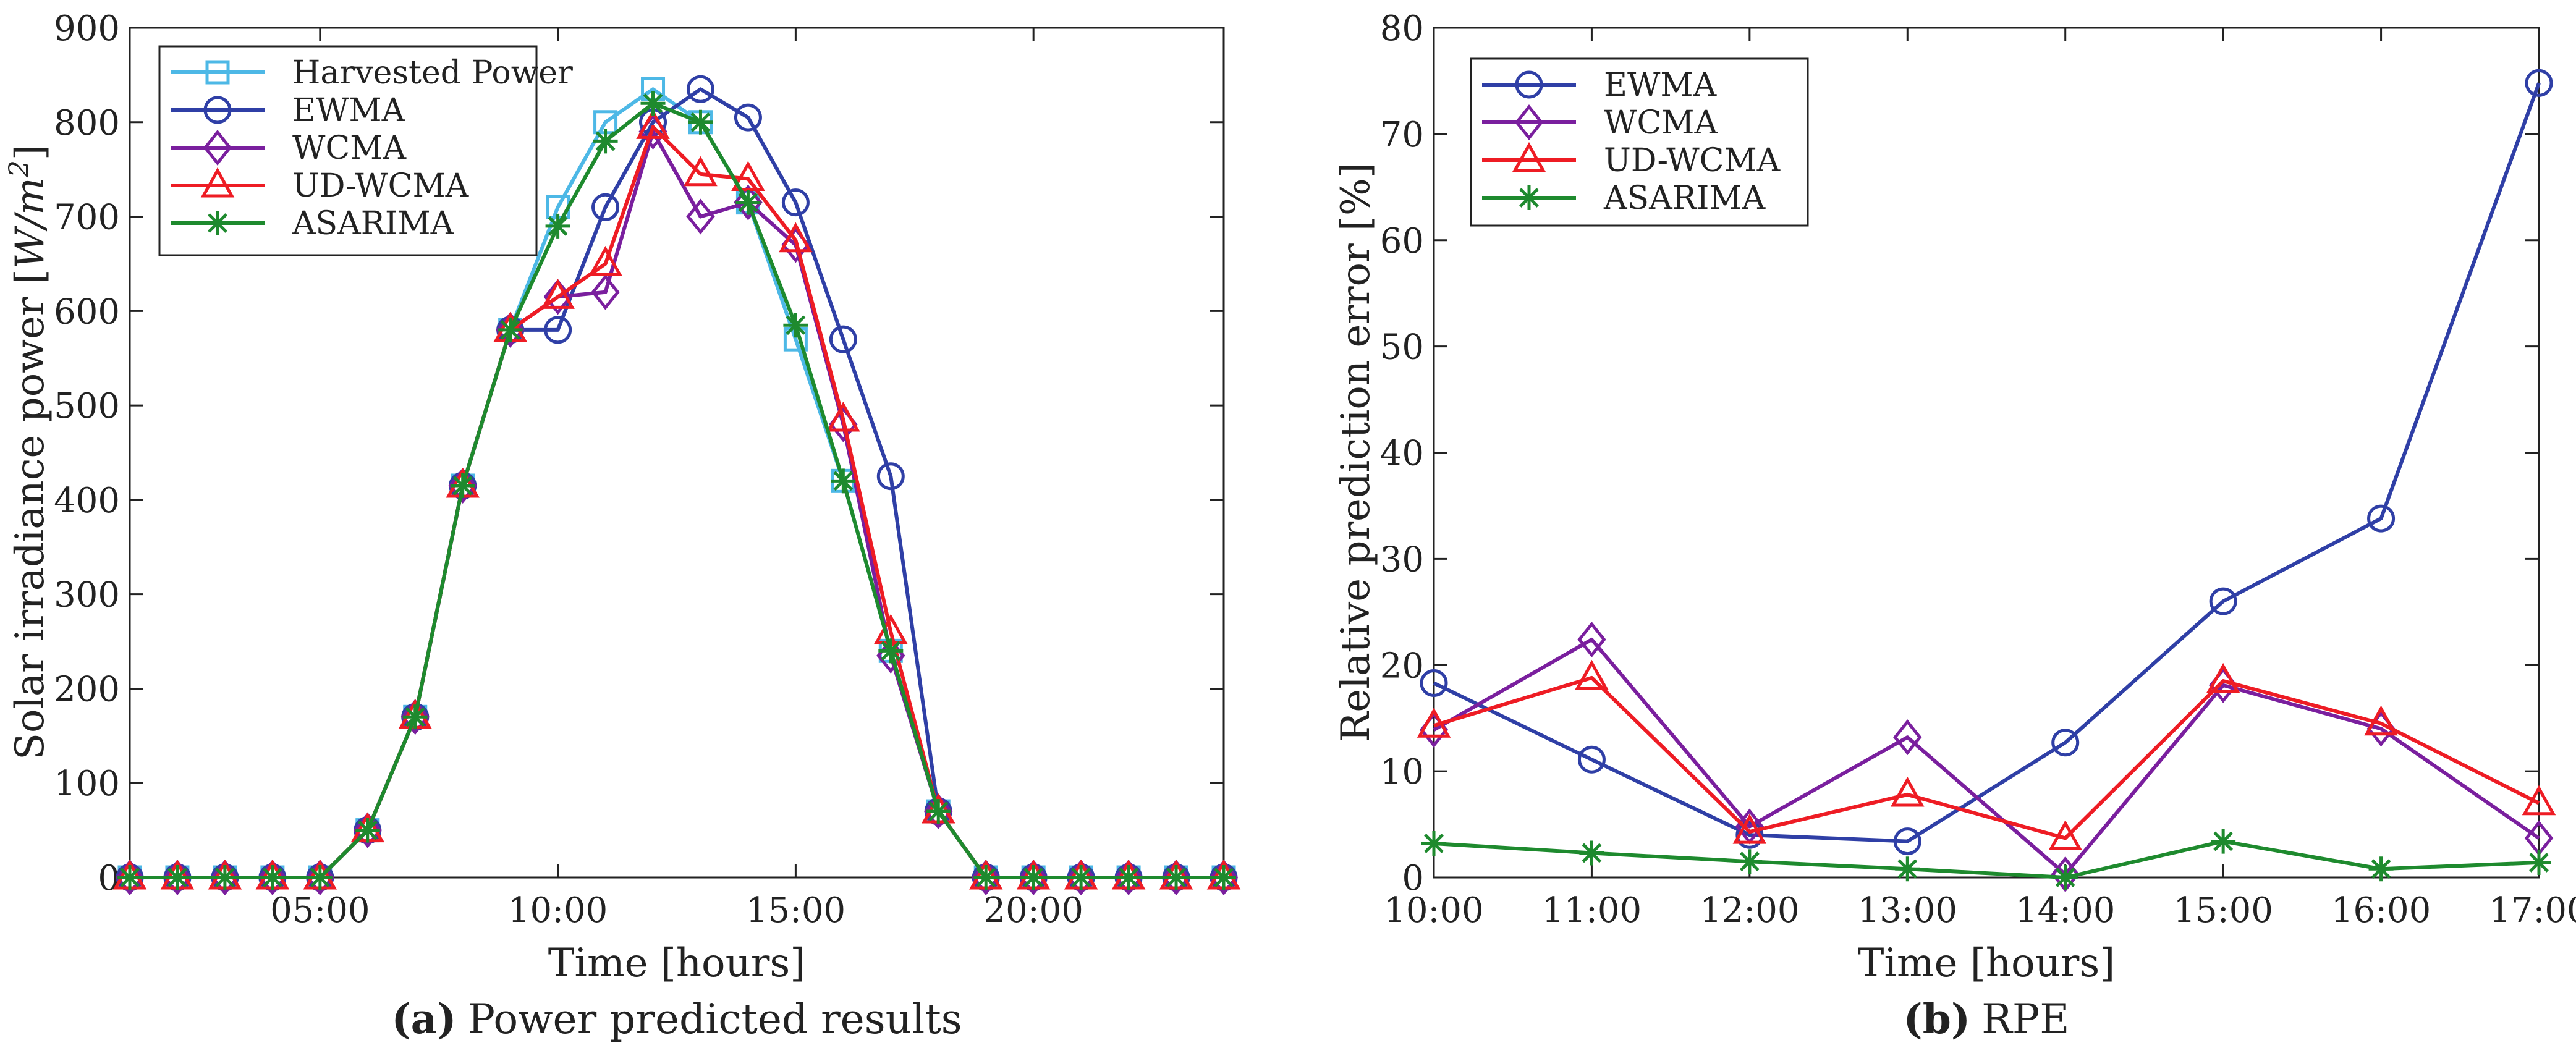 The width and height of the screenshot is (2576, 1048). I want to click on panel-a-ytick-label: 500, so click(87, 406).